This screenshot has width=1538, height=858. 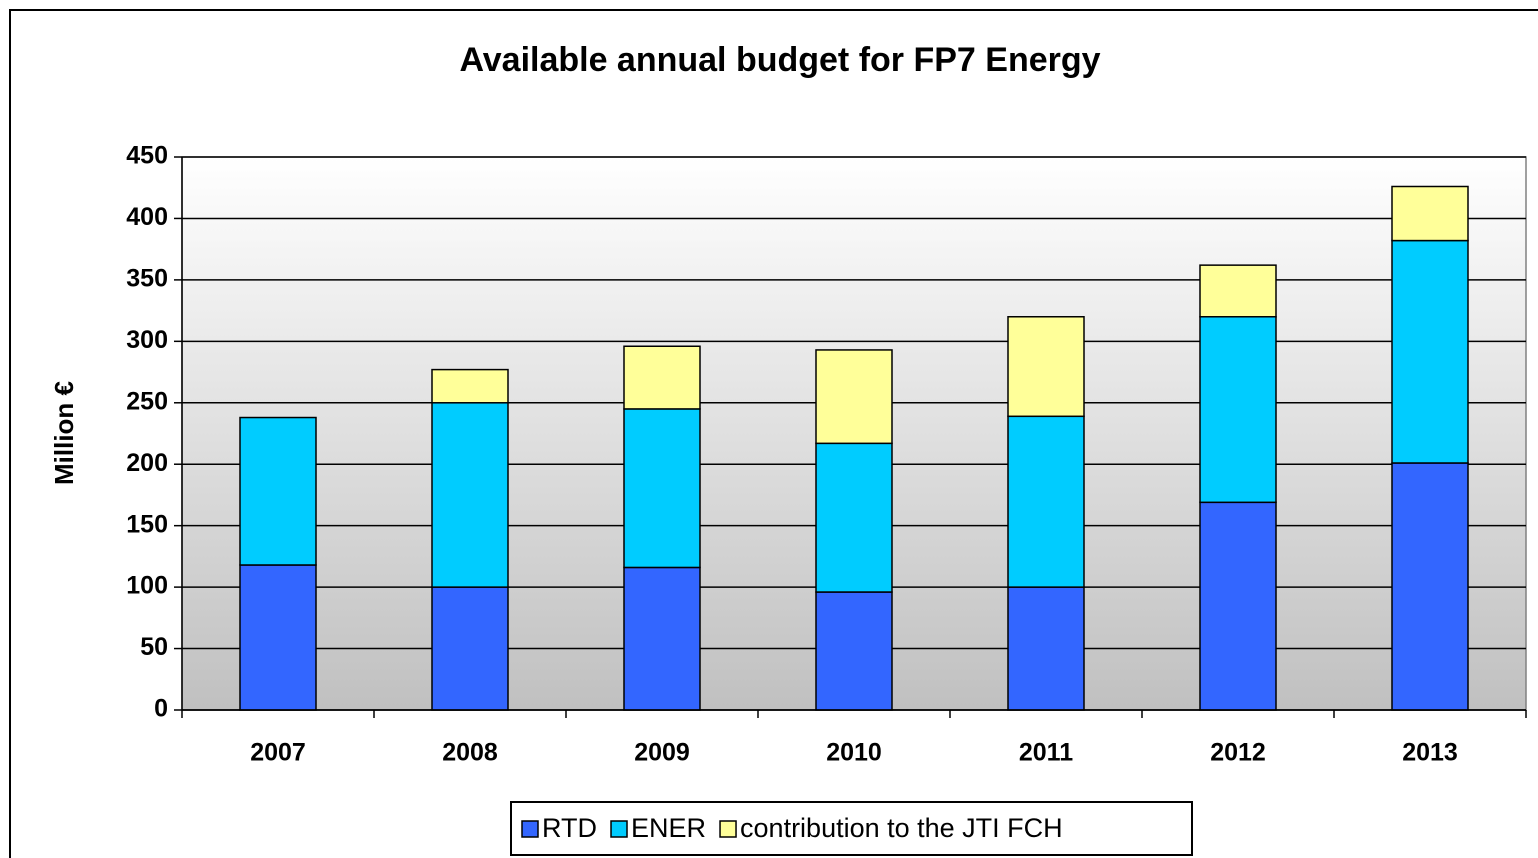 What do you see at coordinates (147, 524) in the screenshot?
I see `y-tick-label: 150` at bounding box center [147, 524].